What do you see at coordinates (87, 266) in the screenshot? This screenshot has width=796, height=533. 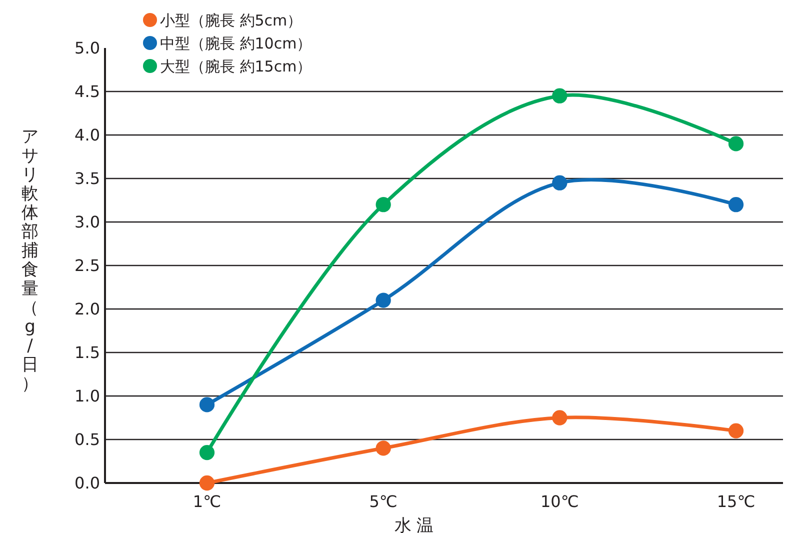 I see `y-tick-label: 2.5` at bounding box center [87, 266].